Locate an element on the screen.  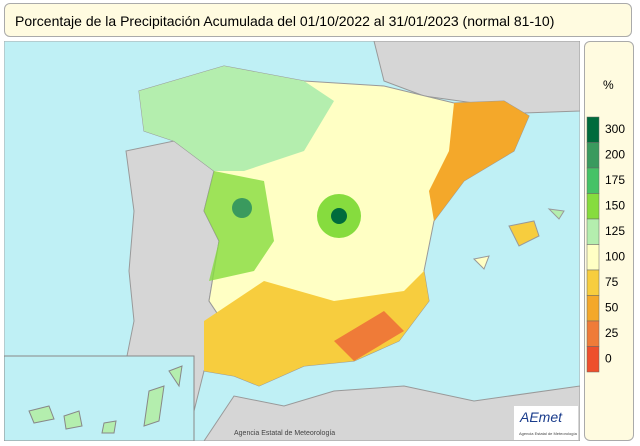
legend-label: 200 is located at coordinates (615, 154).